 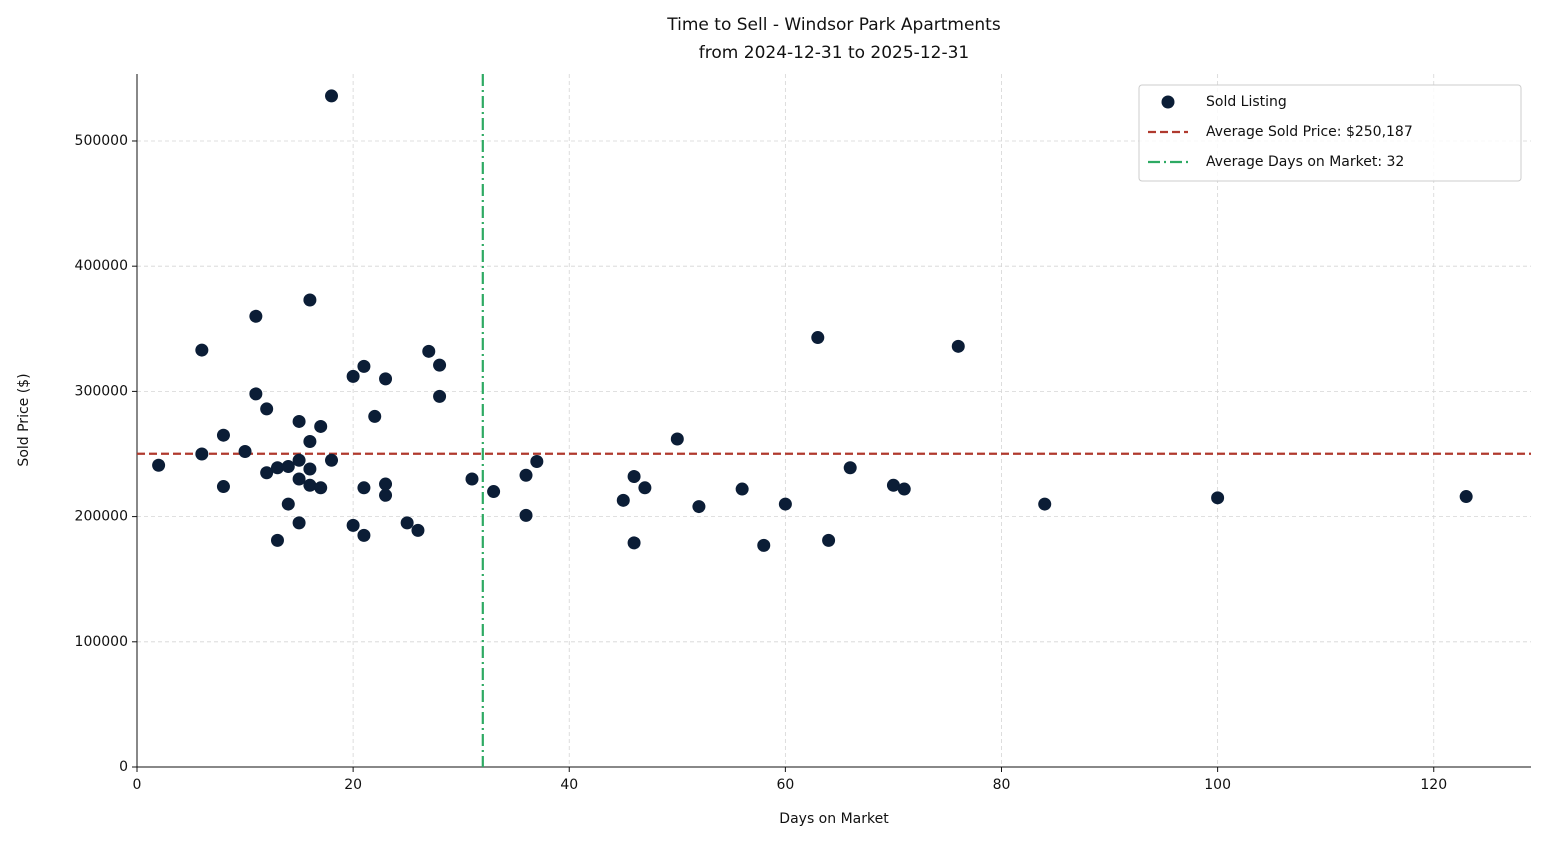 What do you see at coordinates (1309, 132) in the screenshot?
I see `legend-label: Average Sold Price: $250,187` at bounding box center [1309, 132].